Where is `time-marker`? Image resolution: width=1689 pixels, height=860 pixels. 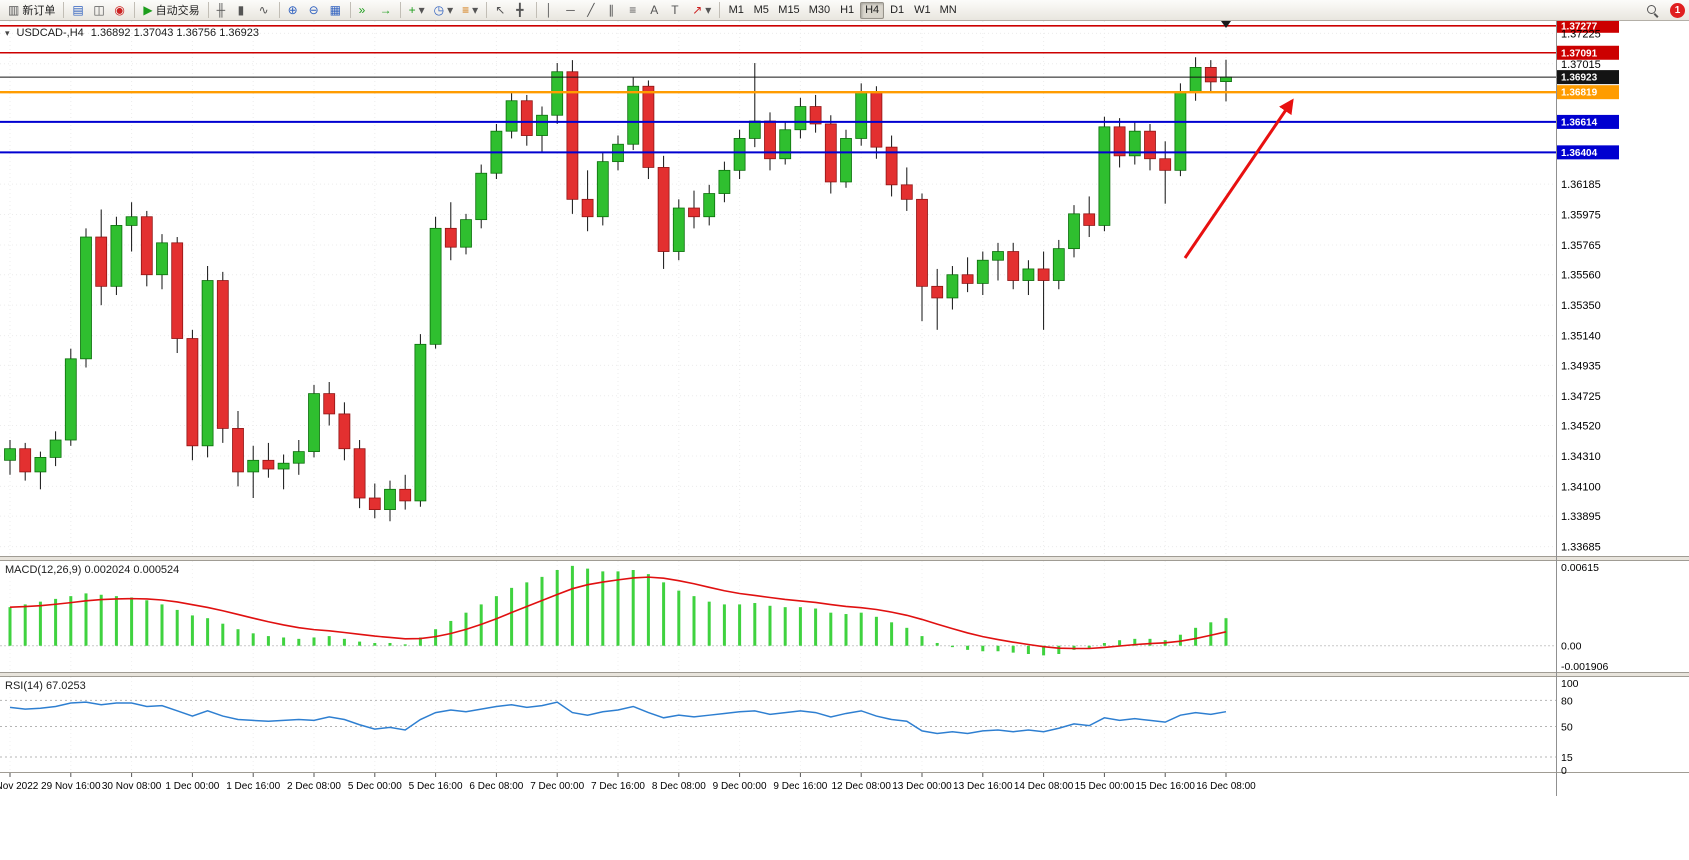 time-marker is located at coordinates (1226, 24).